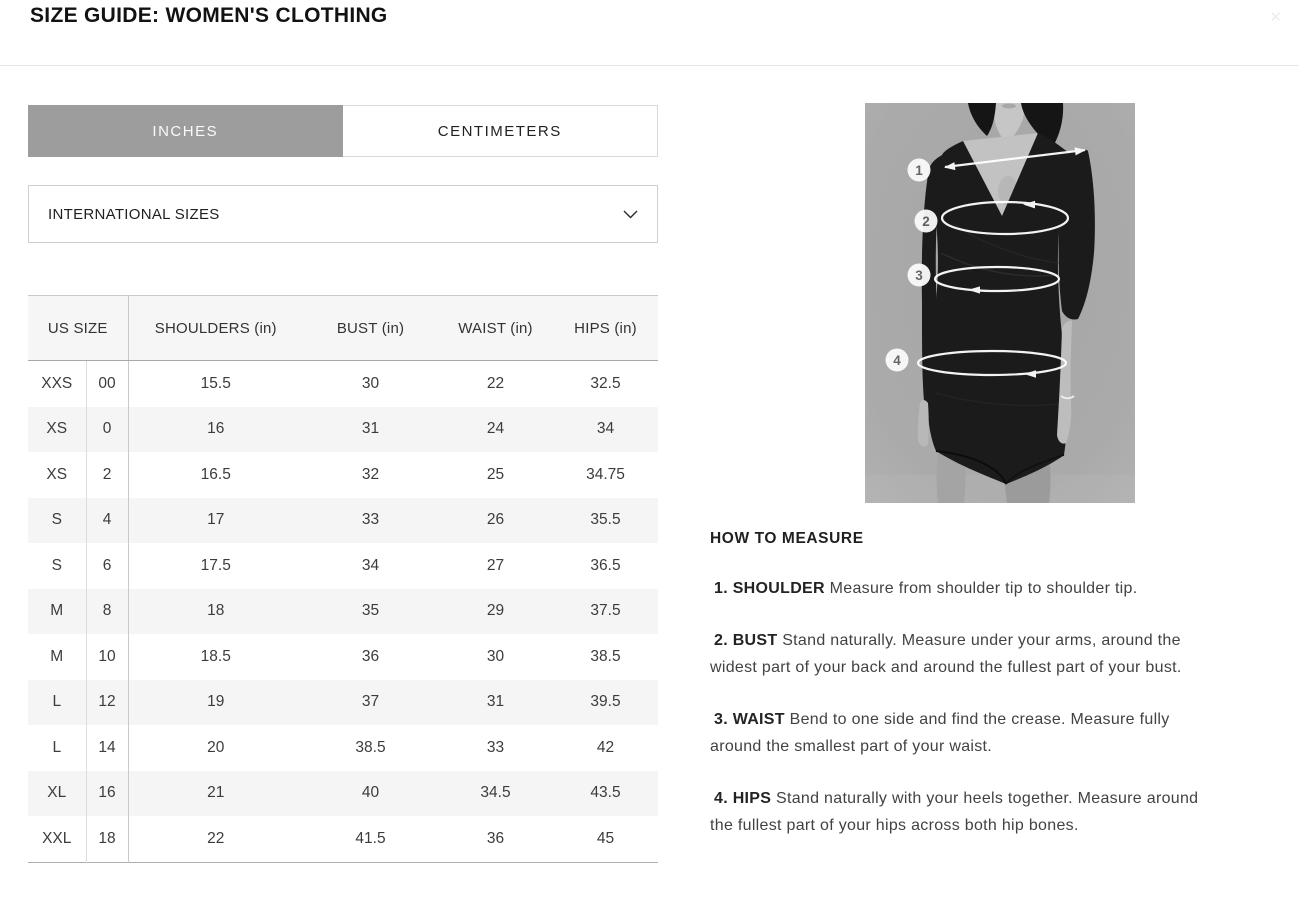 The width and height of the screenshot is (1298, 908). Describe the element at coordinates (370, 565) in the screenshot. I see `cell-bust: 34` at that location.